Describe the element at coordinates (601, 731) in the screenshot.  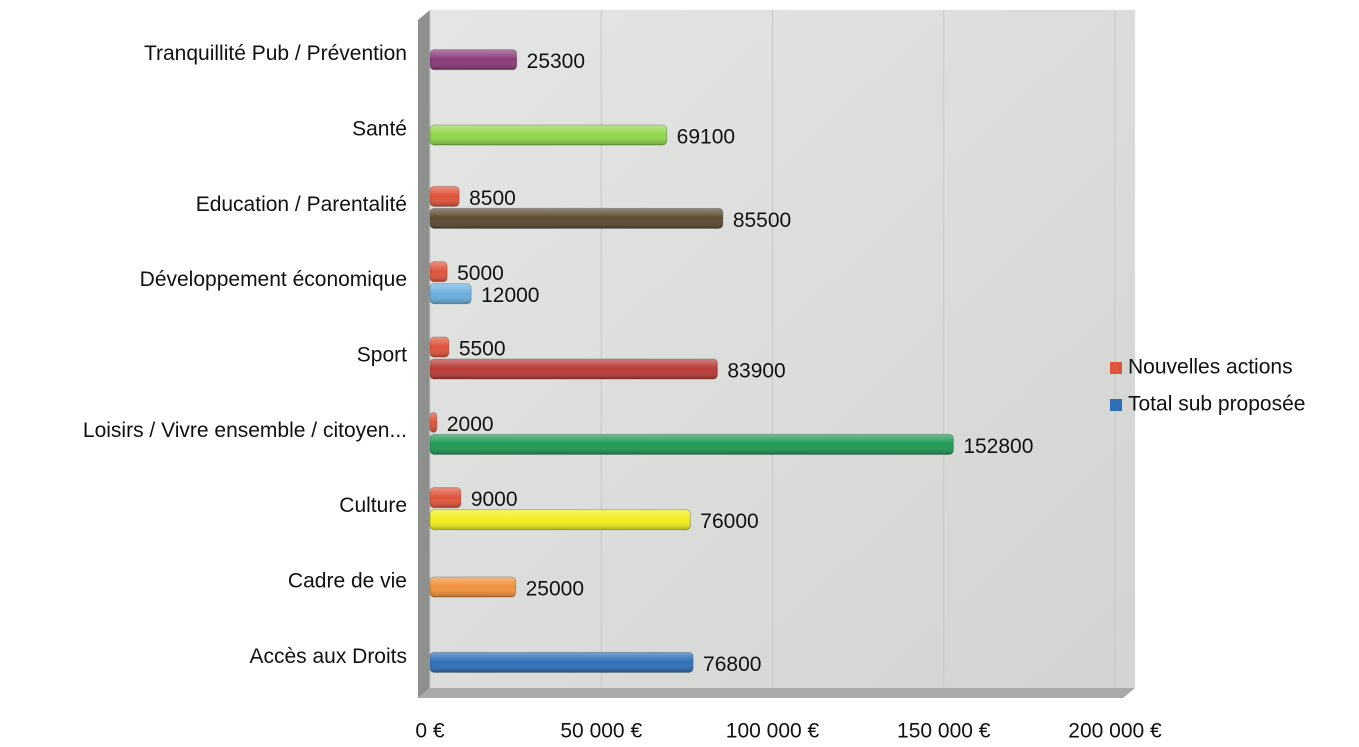
I see `x-tick-label: 50 000 €` at that location.